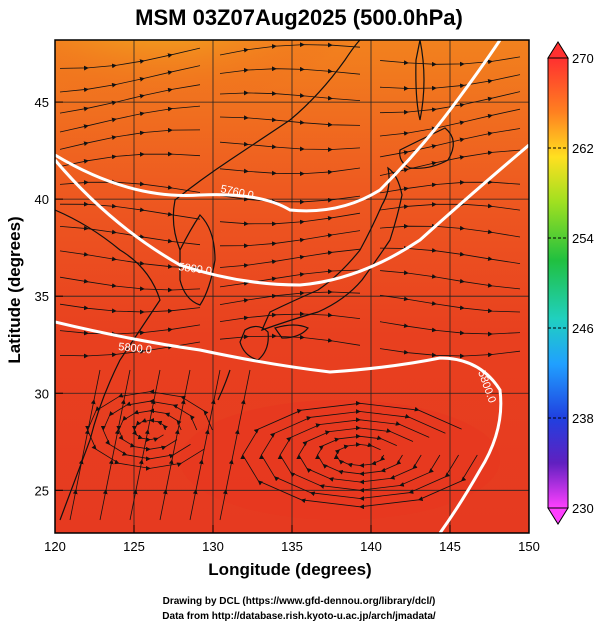  What do you see at coordinates (292, 546) in the screenshot?
I see `x-tick-label: 135` at bounding box center [292, 546].